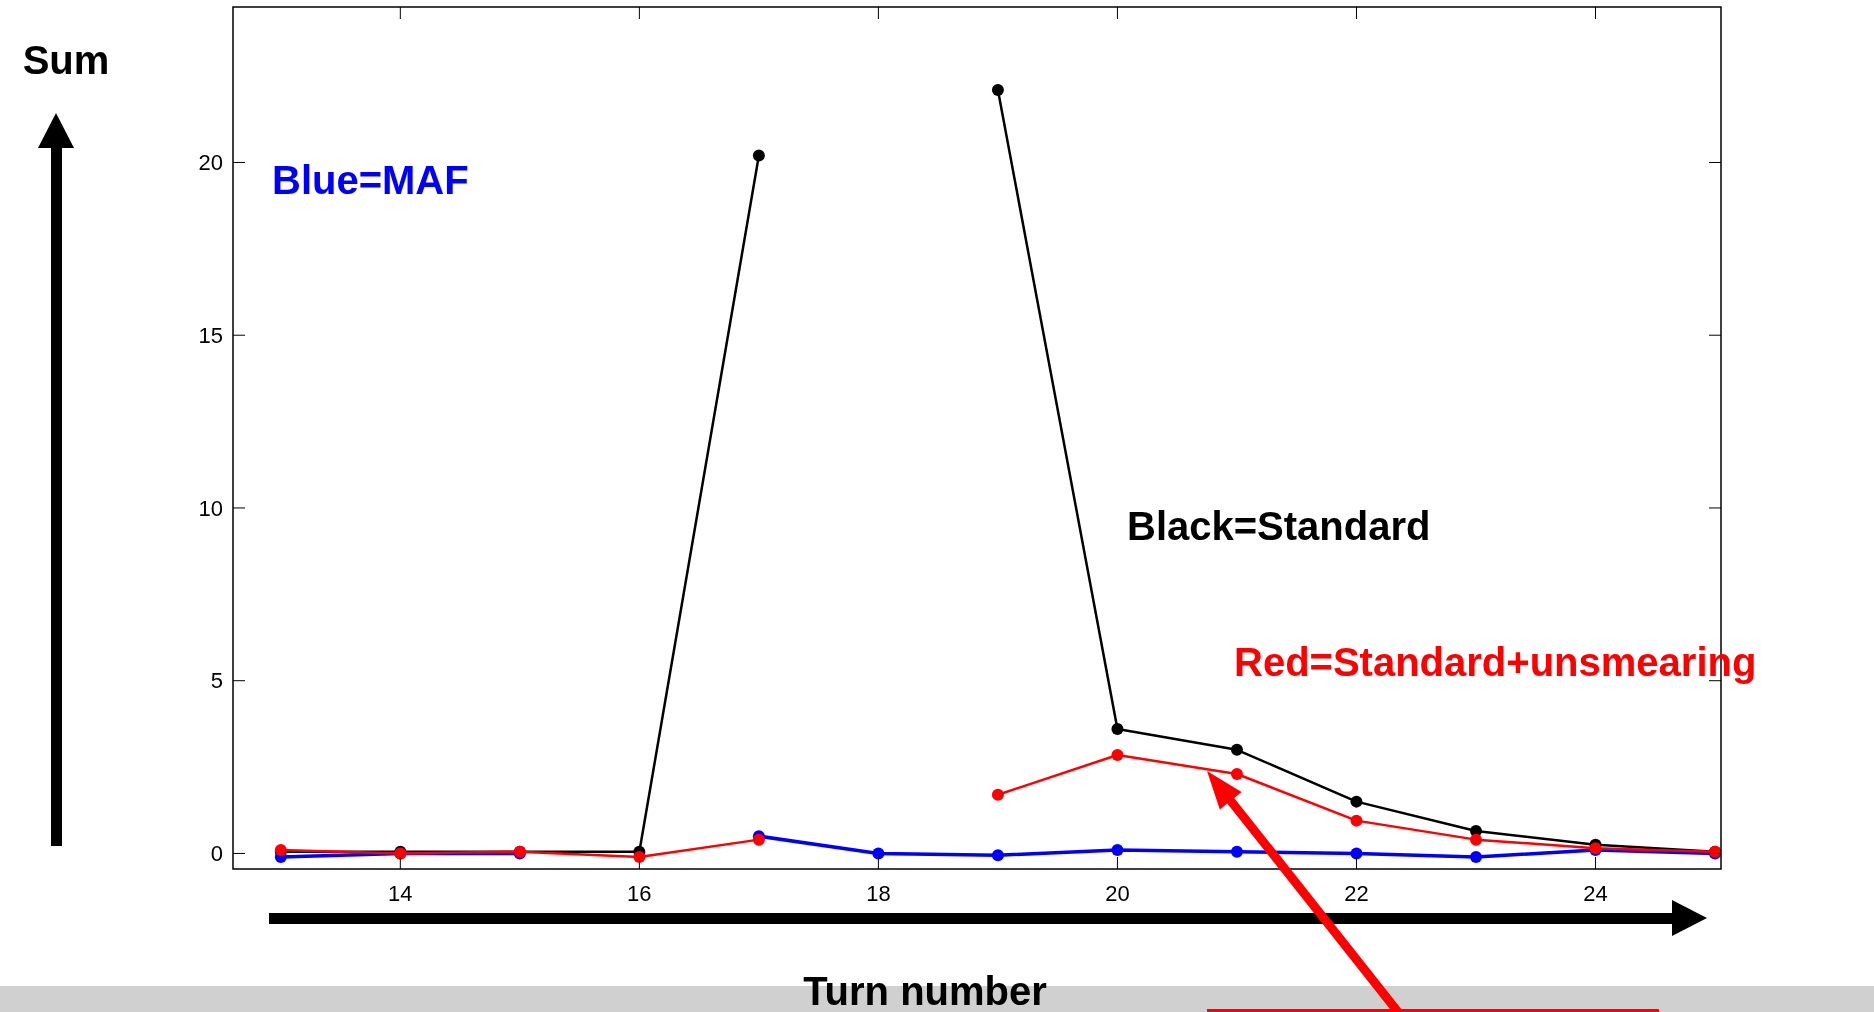  What do you see at coordinates (639, 893) in the screenshot?
I see `x-tick-label: 16` at bounding box center [639, 893].